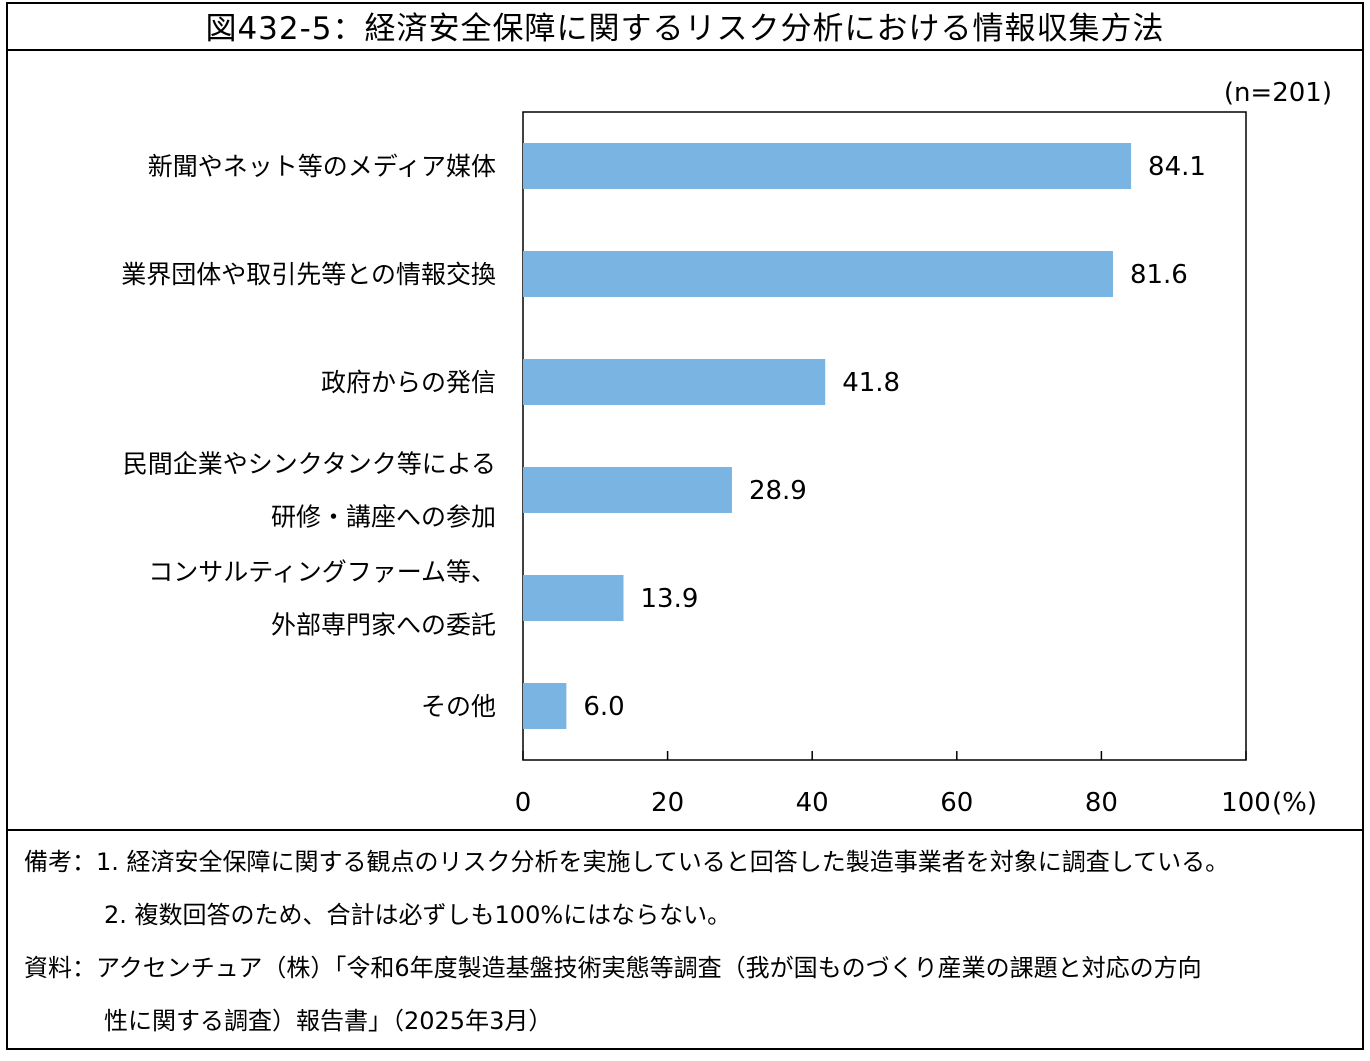  I want to click on value-label: 41.8, so click(871, 383).